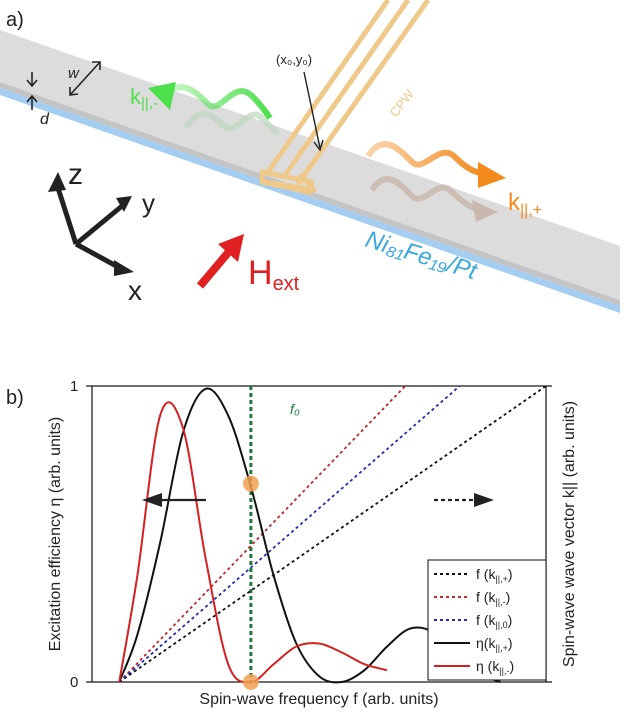 The width and height of the screenshot is (624, 712). I want to click on cpw-label: CPW, so click(402, 103).